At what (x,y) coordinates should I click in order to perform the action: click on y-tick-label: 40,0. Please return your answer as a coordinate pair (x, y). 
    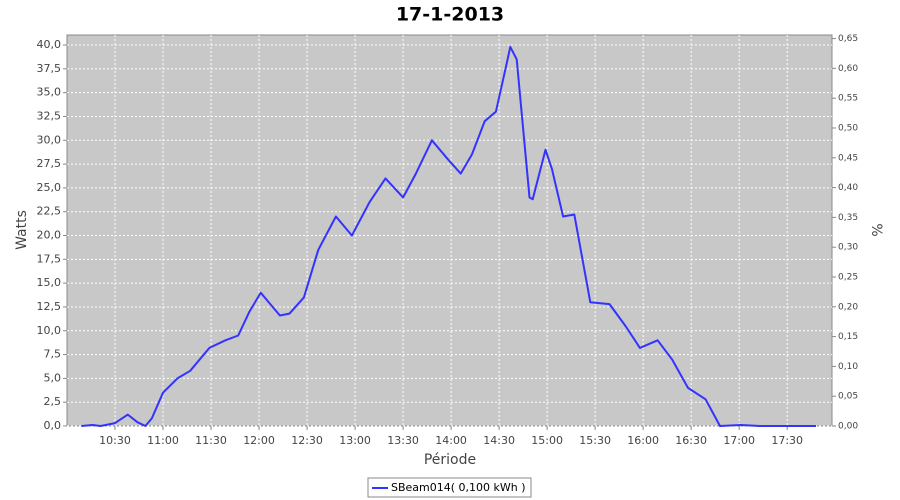
    Looking at the image, I should click on (49, 44).